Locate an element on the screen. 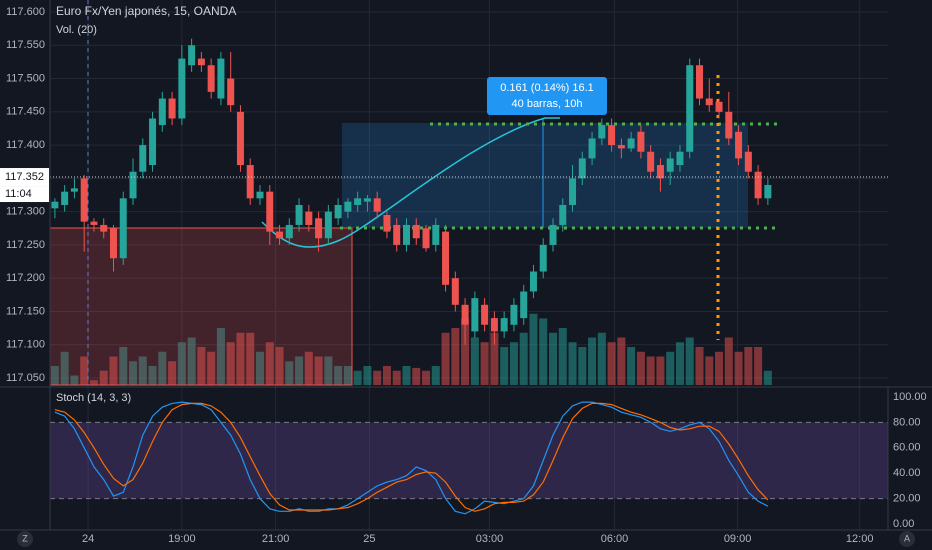 The height and width of the screenshot is (550, 932). last-price-label: 117.352 is located at coordinates (24, 177).